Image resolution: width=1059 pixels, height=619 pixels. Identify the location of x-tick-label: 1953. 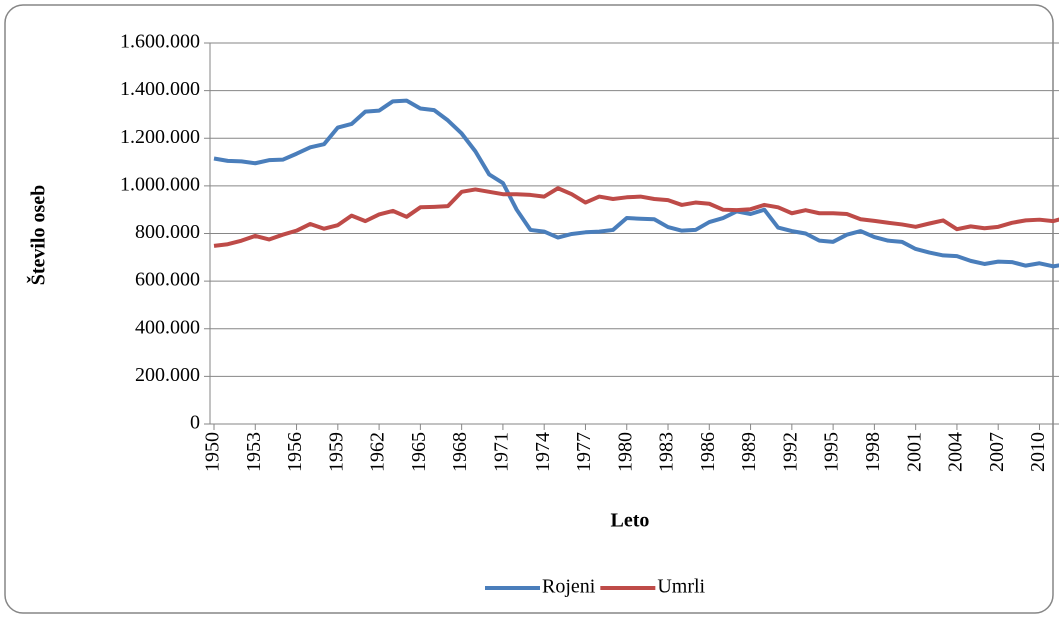
(254, 452).